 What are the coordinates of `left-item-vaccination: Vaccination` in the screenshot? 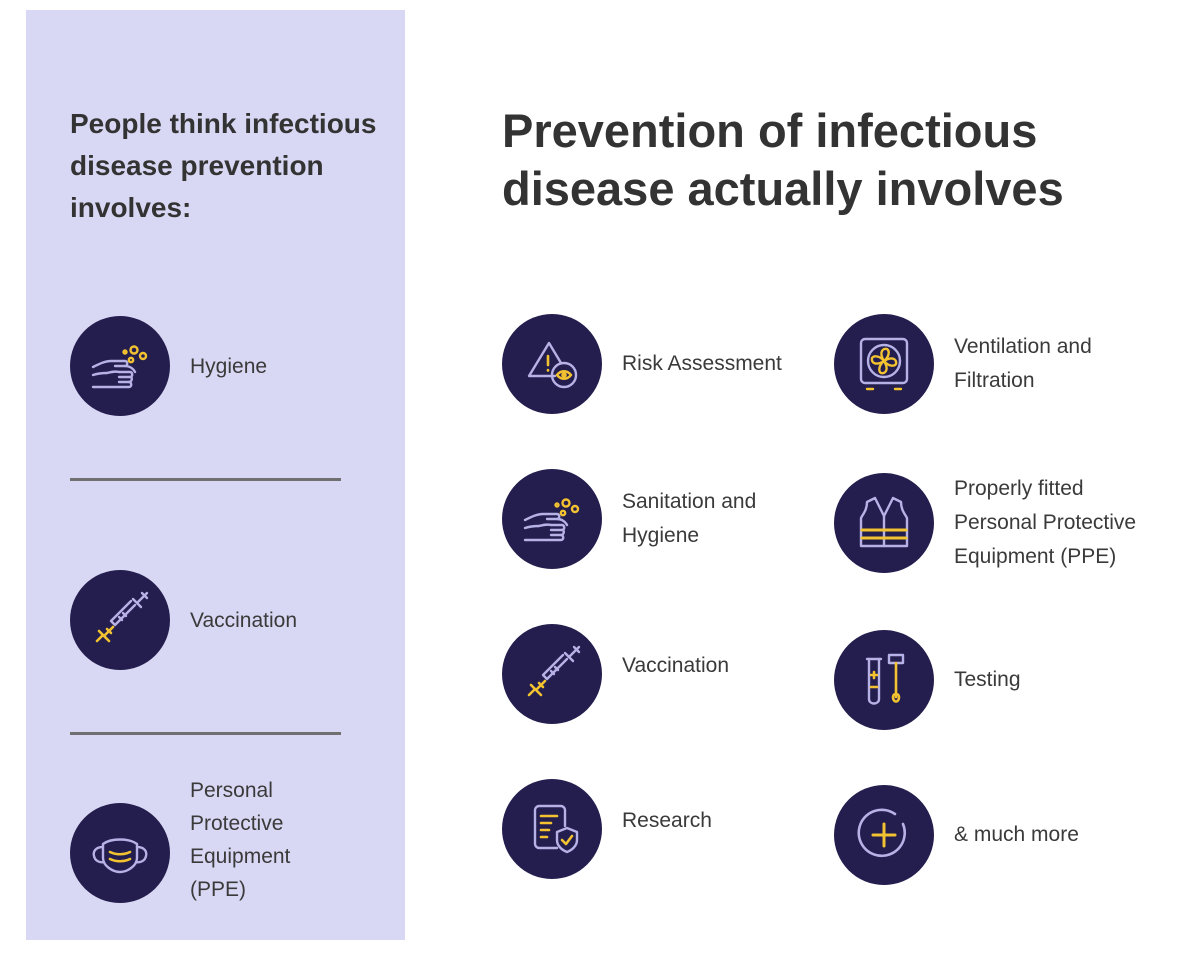 It's located at (183, 620).